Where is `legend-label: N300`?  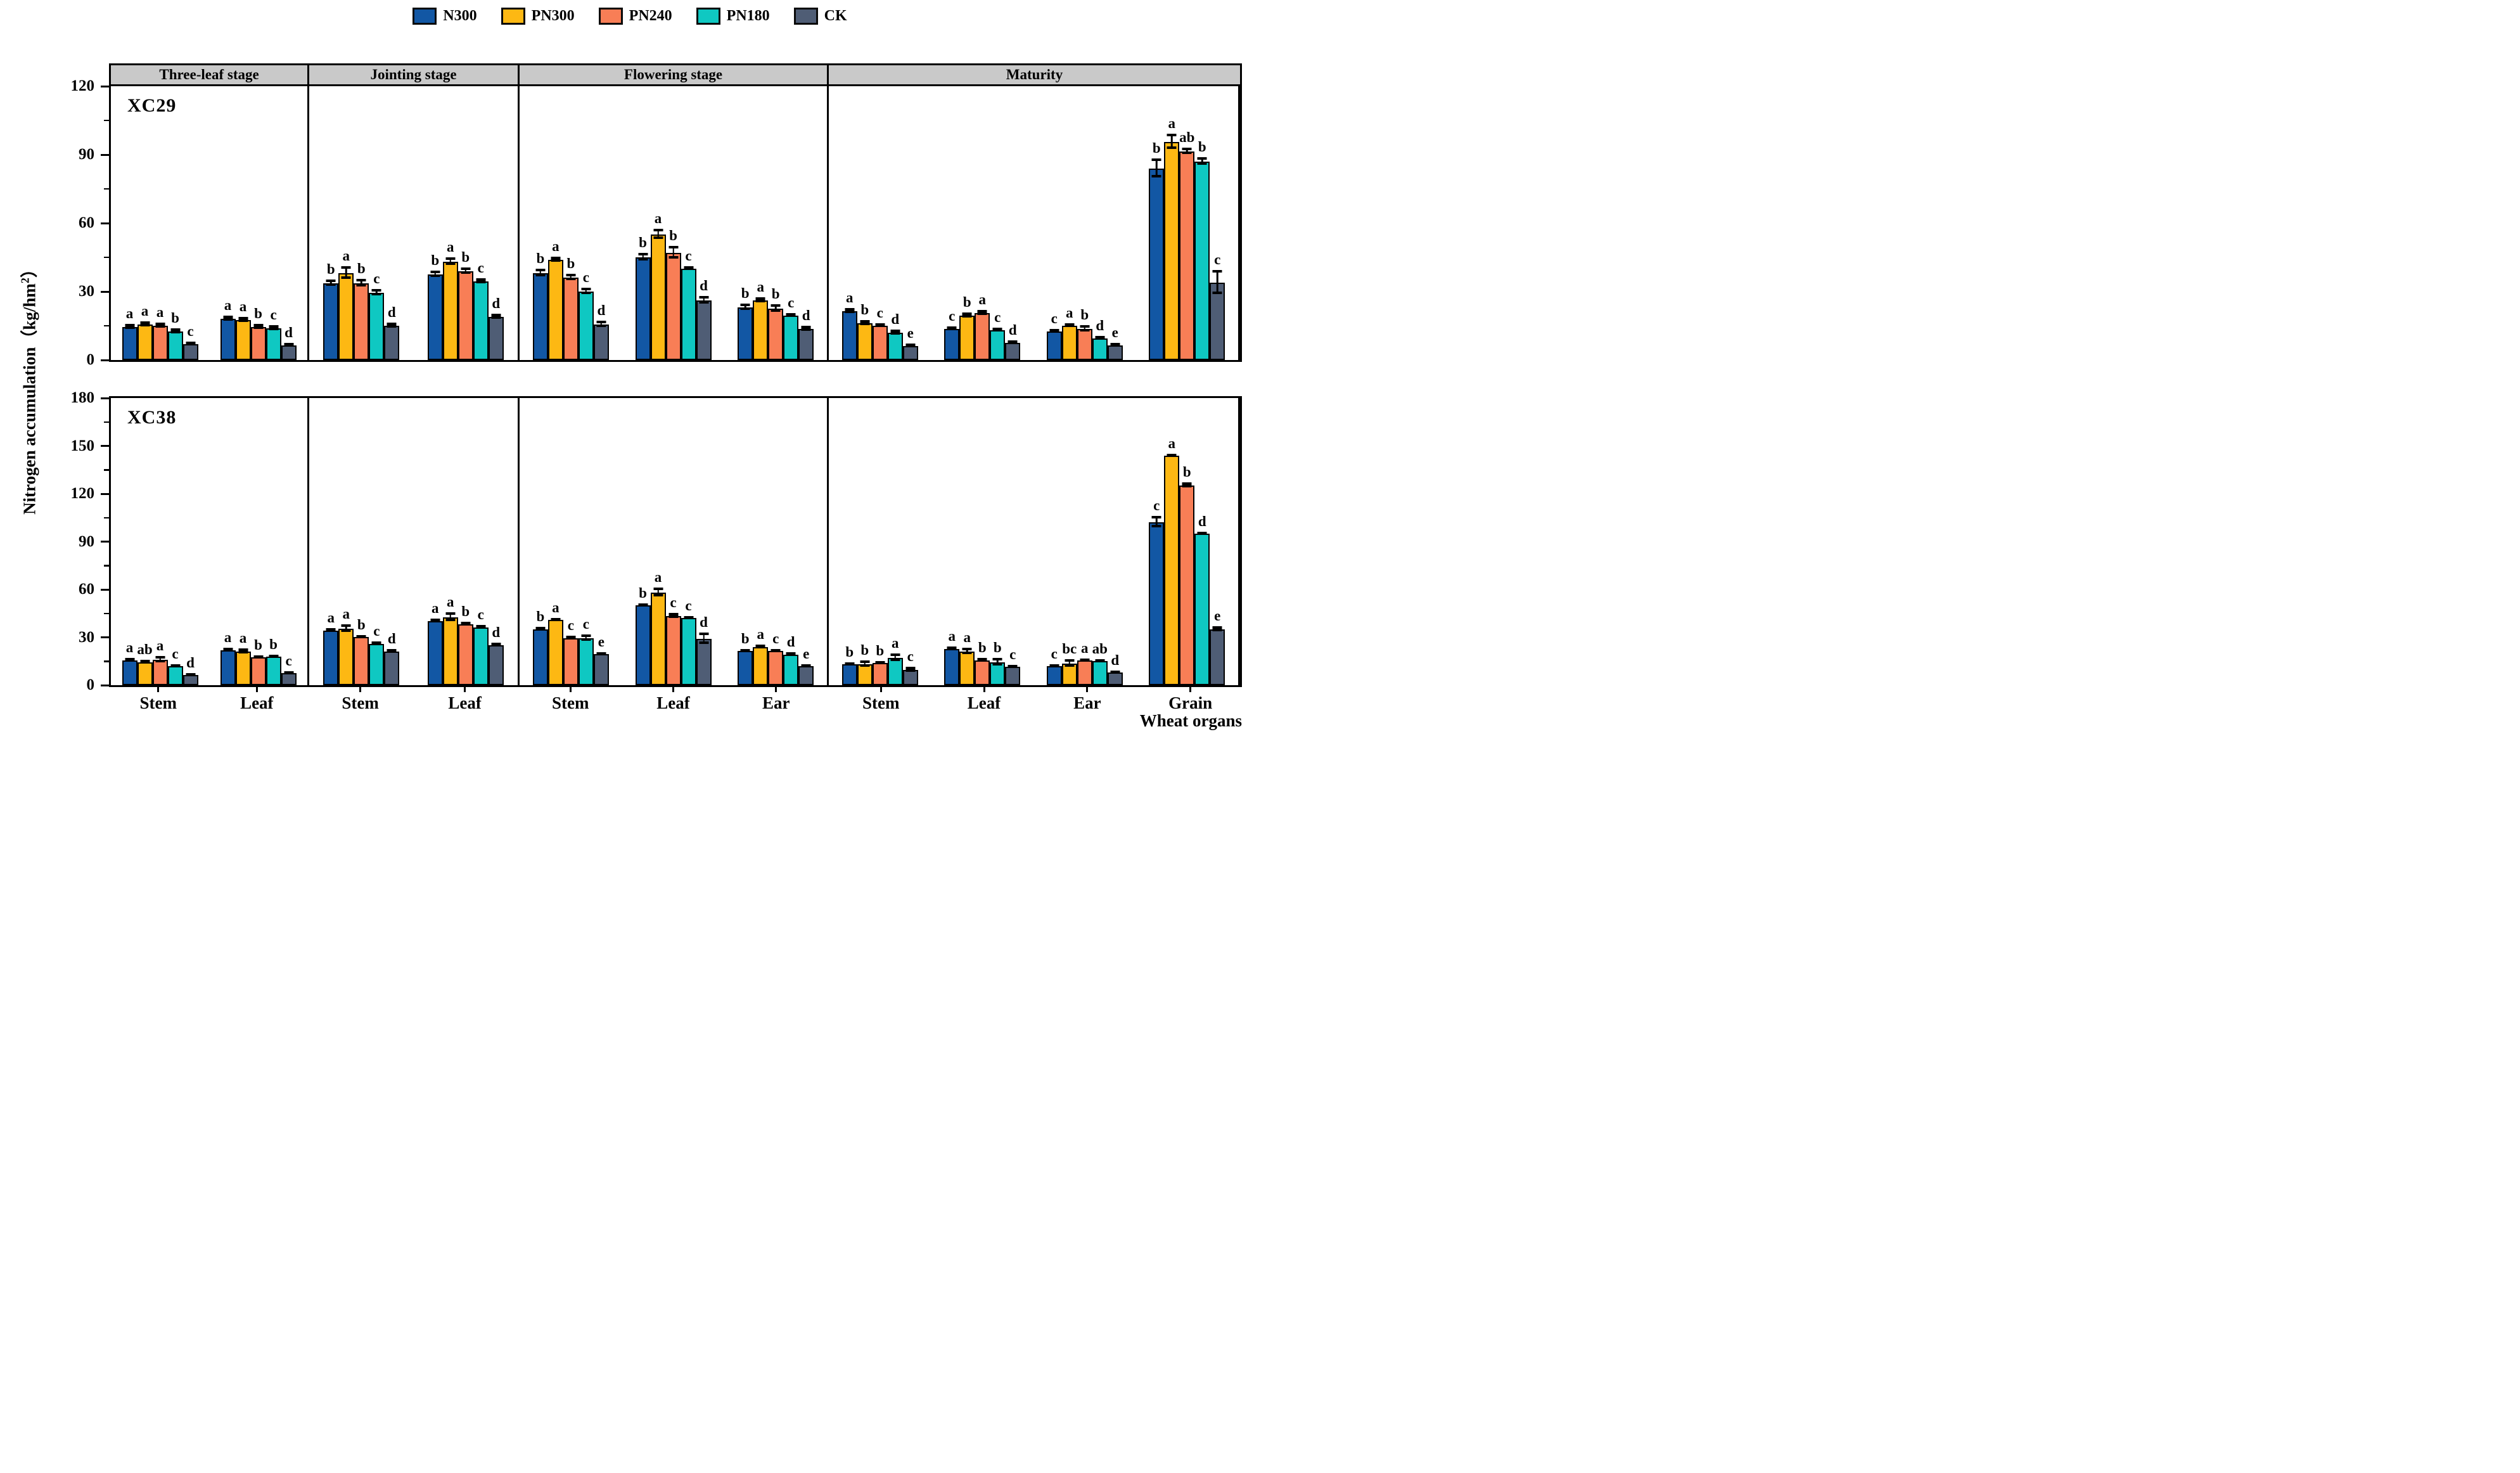
legend-label: N300 is located at coordinates (460, 16).